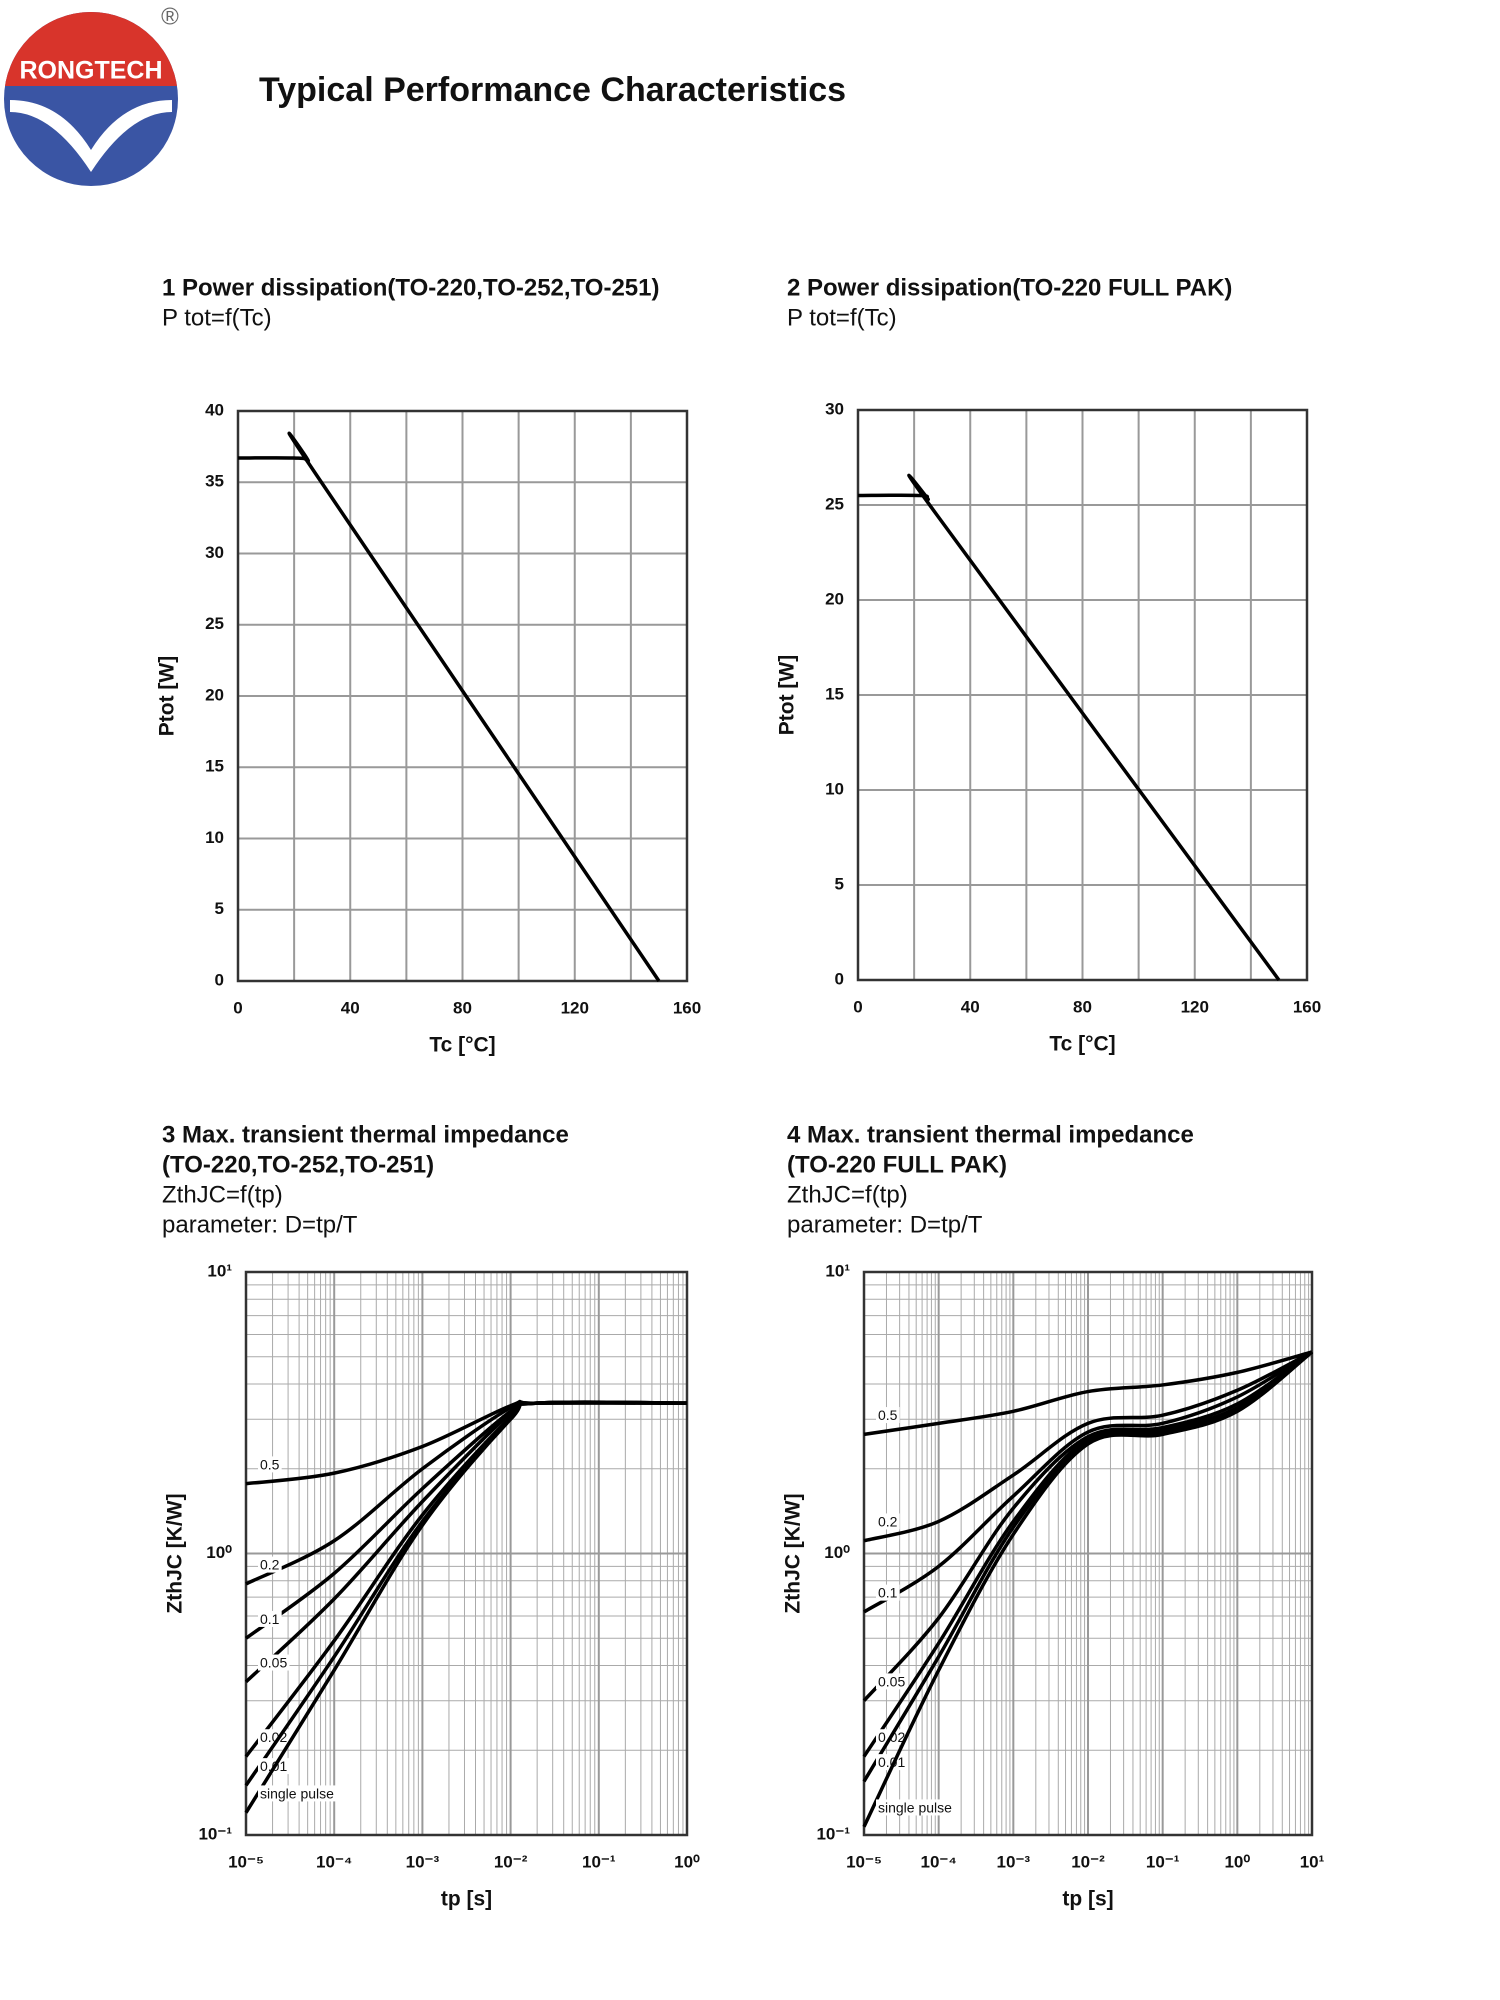  What do you see at coordinates (897, 1164) in the screenshot?
I see `chart-title: (TO-220 FULL PAK)` at bounding box center [897, 1164].